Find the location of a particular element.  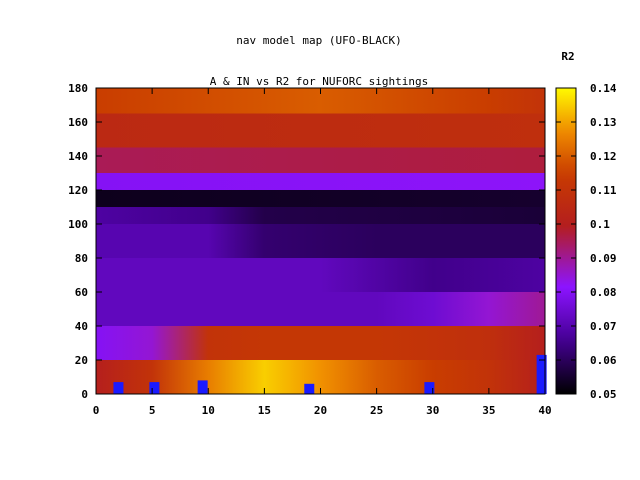

y-tick-label: 60 is located at coordinates (81, 292).